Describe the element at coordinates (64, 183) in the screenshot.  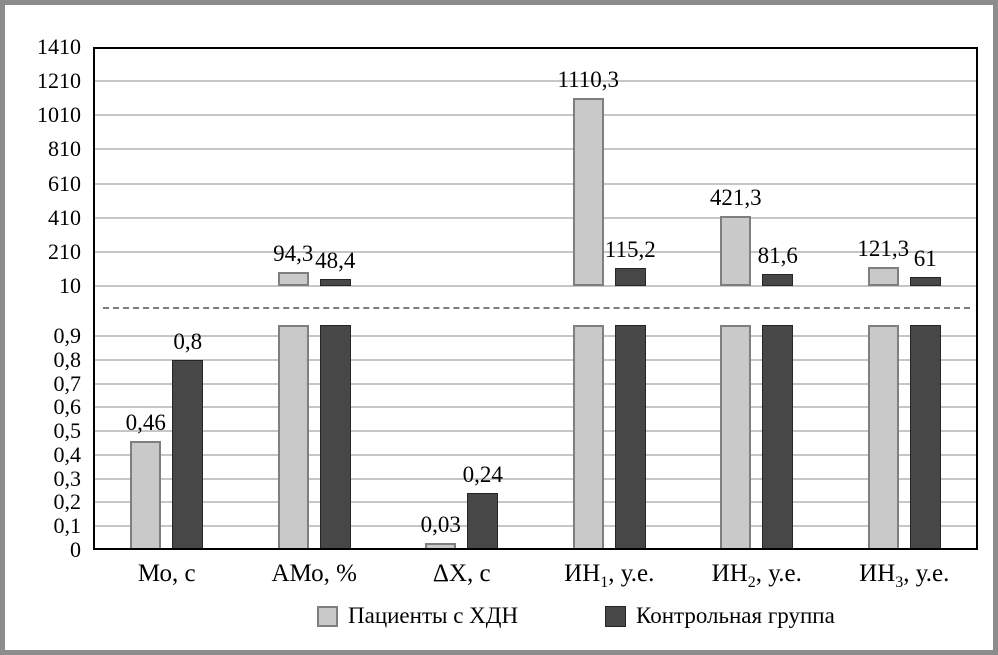
I see `y-tick-label: 610` at that location.